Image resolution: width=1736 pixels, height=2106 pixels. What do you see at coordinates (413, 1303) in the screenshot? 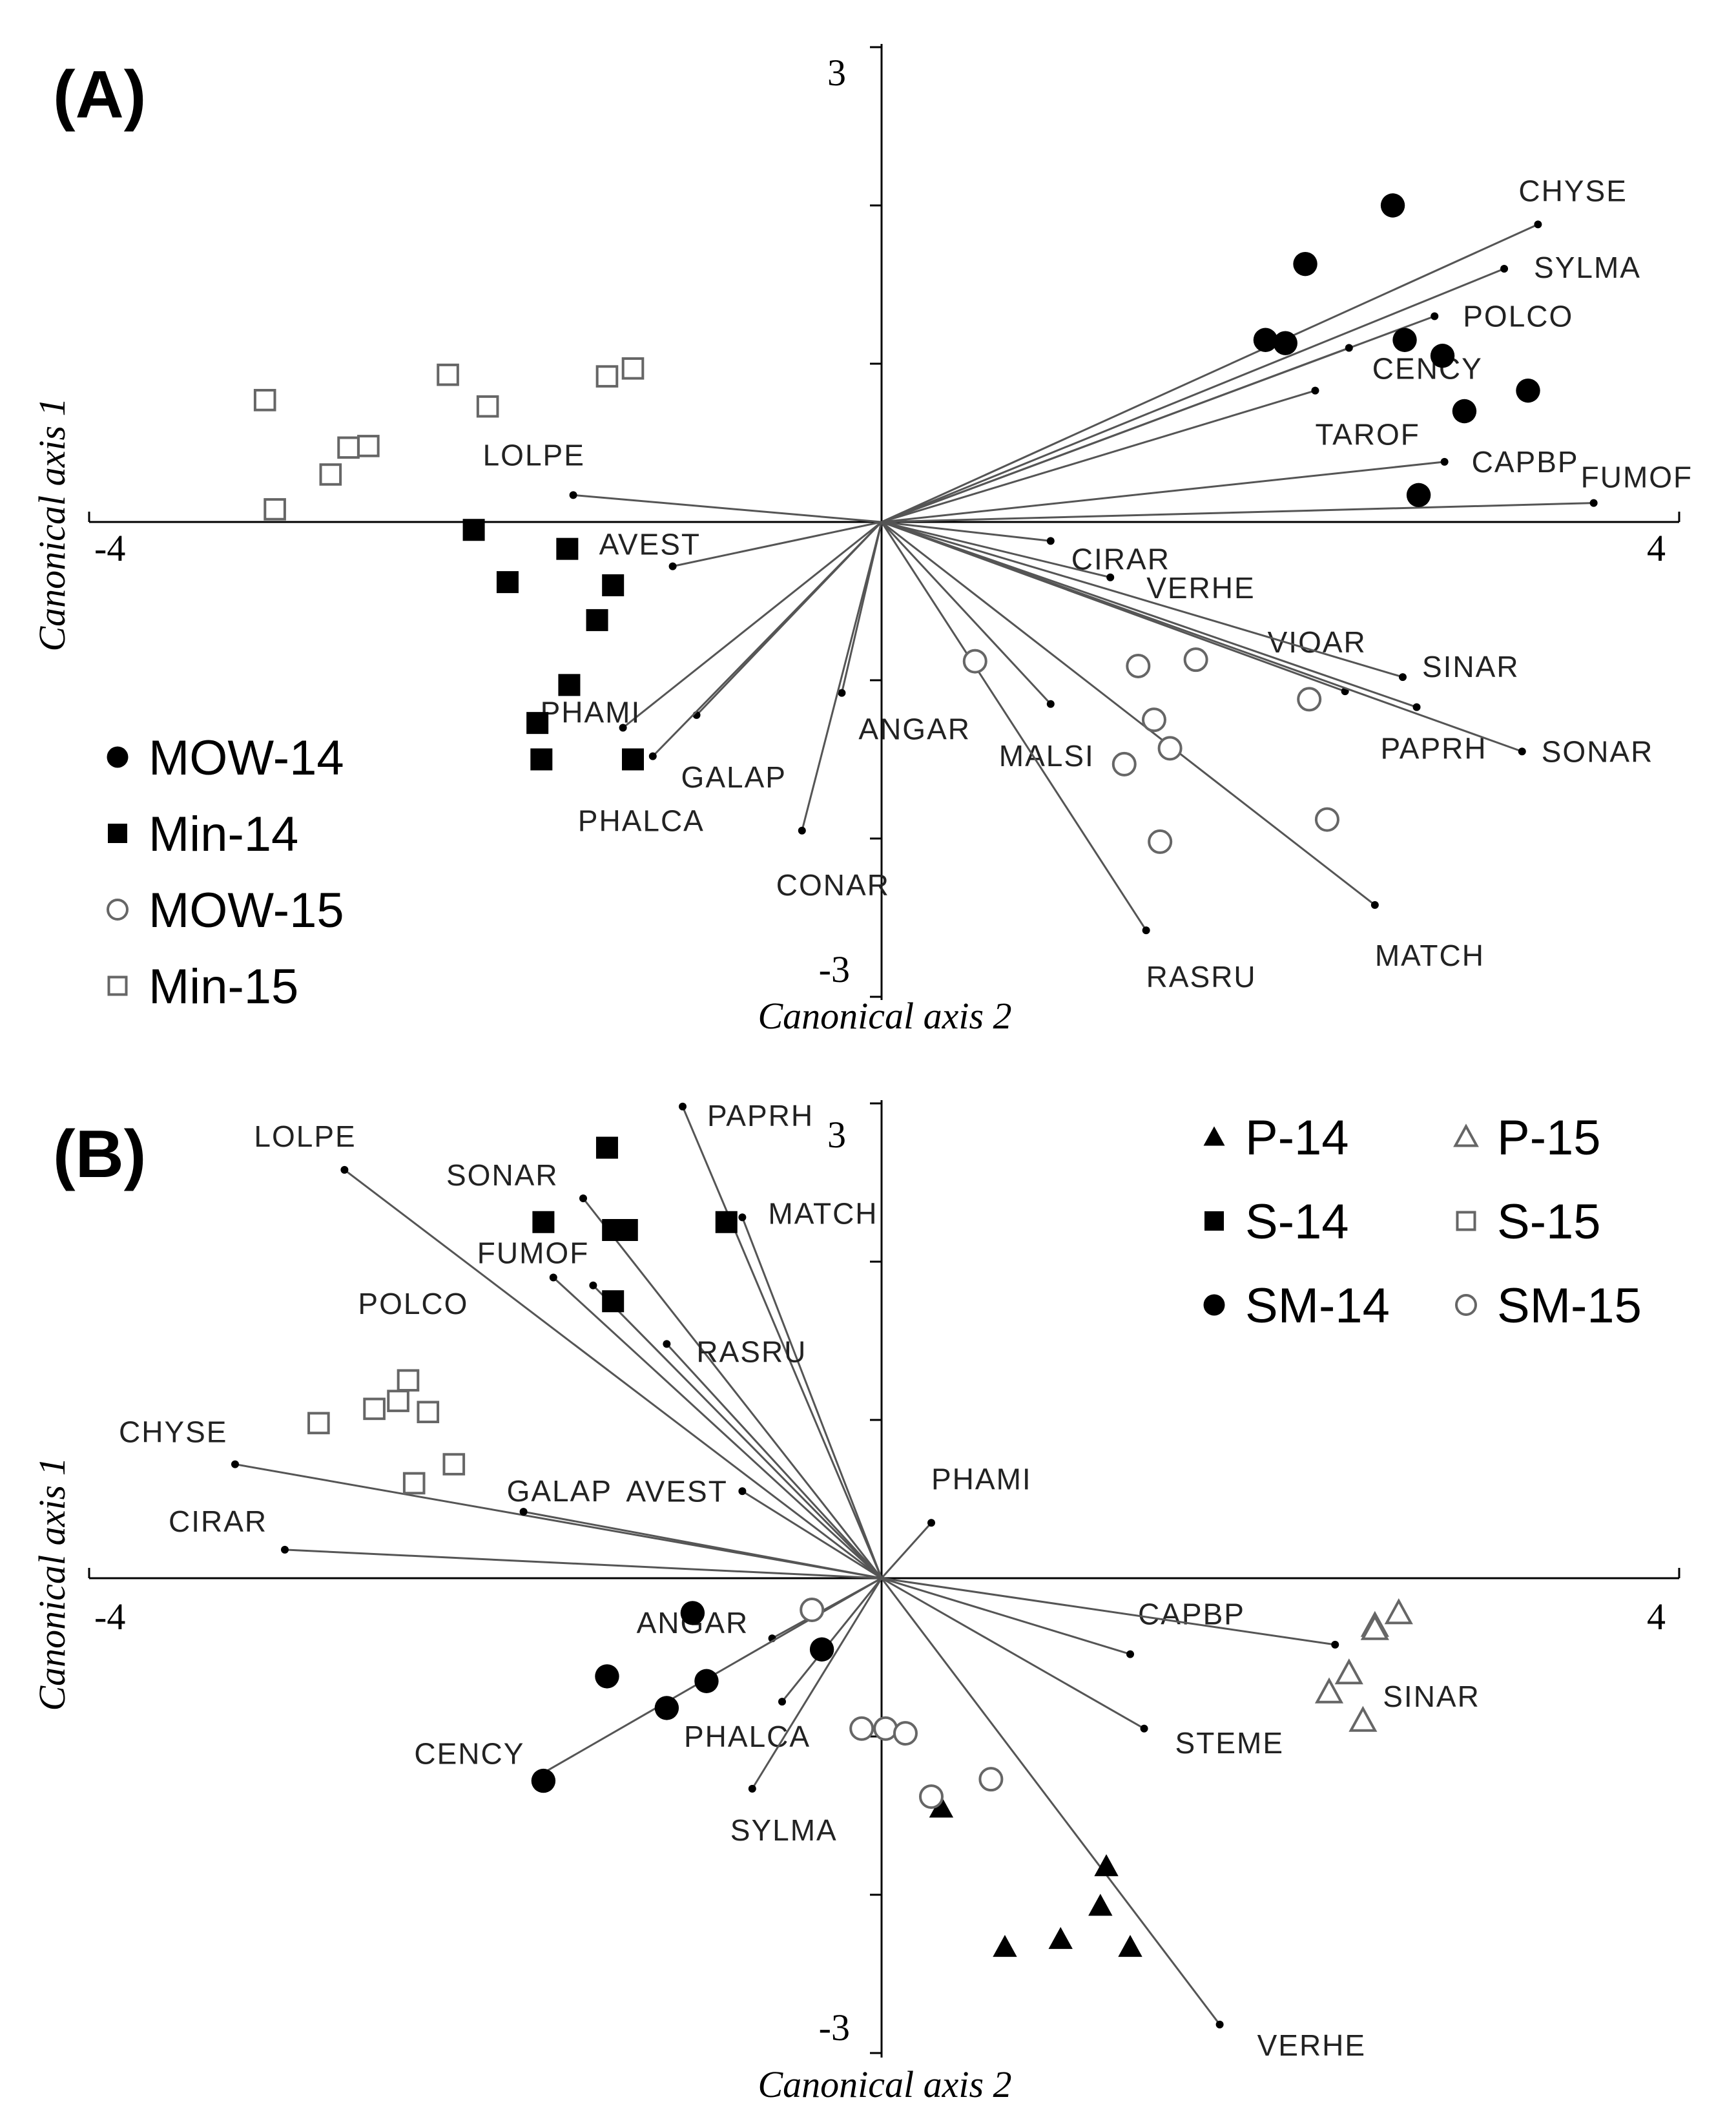
I see `species-label-polco: POLCO` at bounding box center [413, 1303].